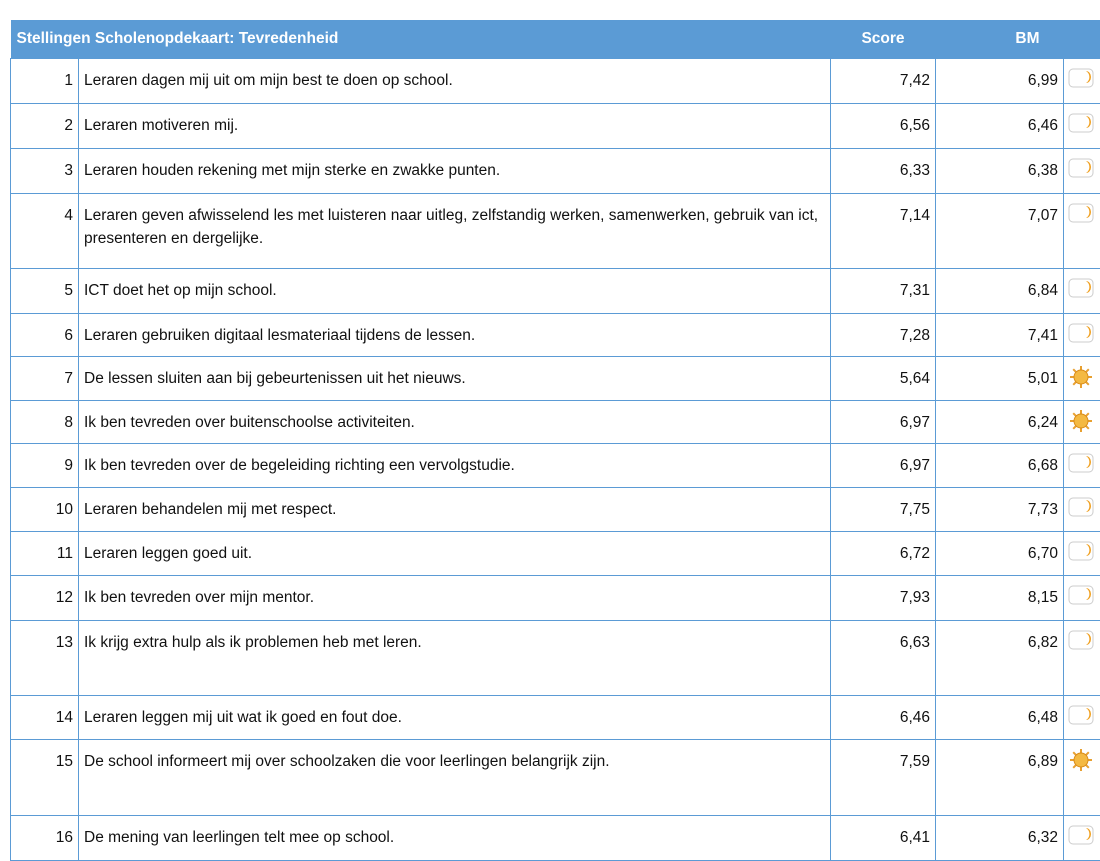 The width and height of the screenshot is (1100, 861). What do you see at coordinates (883, 718) in the screenshot?
I see `score: 6,46` at bounding box center [883, 718].